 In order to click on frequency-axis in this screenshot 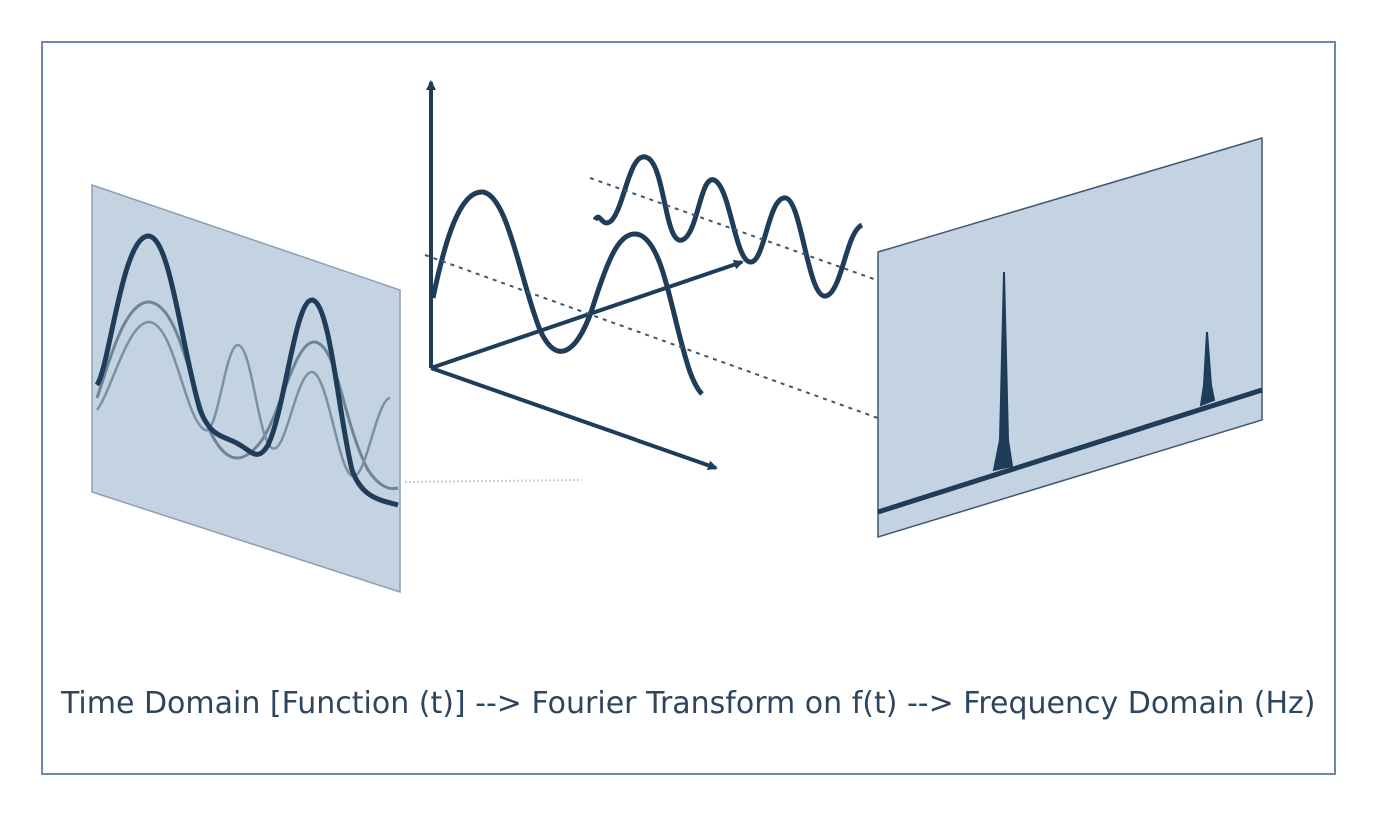, I will do `click(587, 314)`.